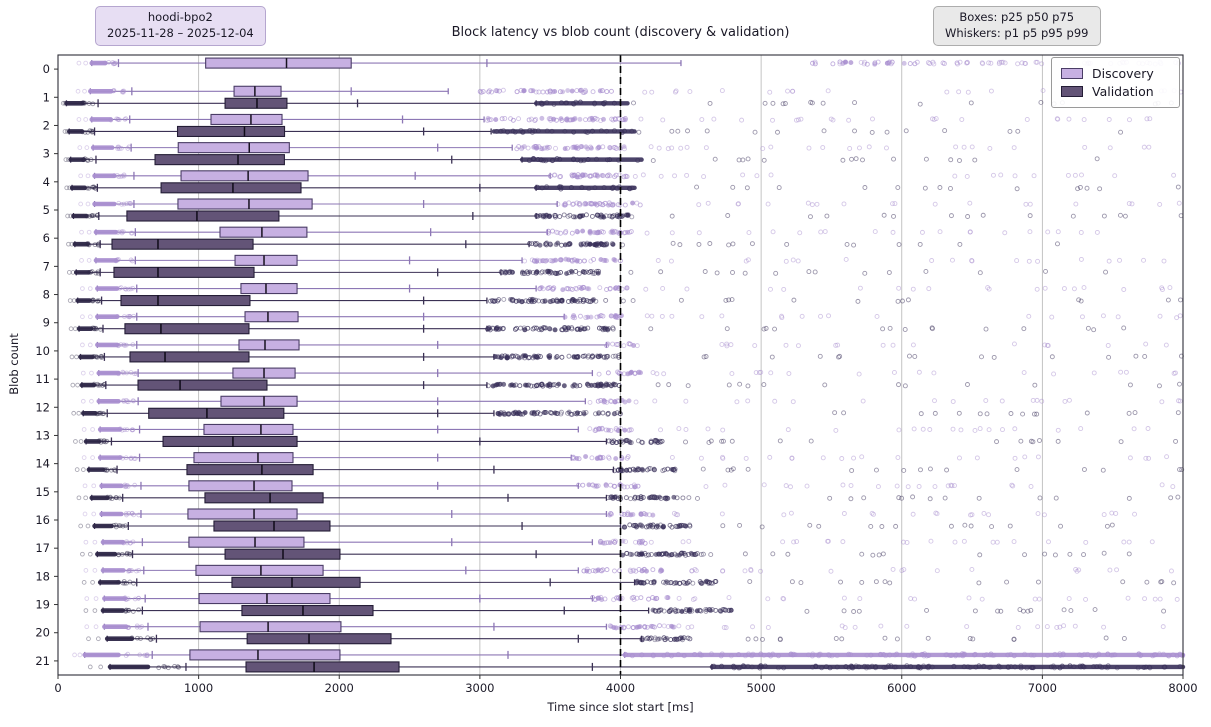  Describe the element at coordinates (42, 379) in the screenshot. I see `svg-text: 11` at that location.